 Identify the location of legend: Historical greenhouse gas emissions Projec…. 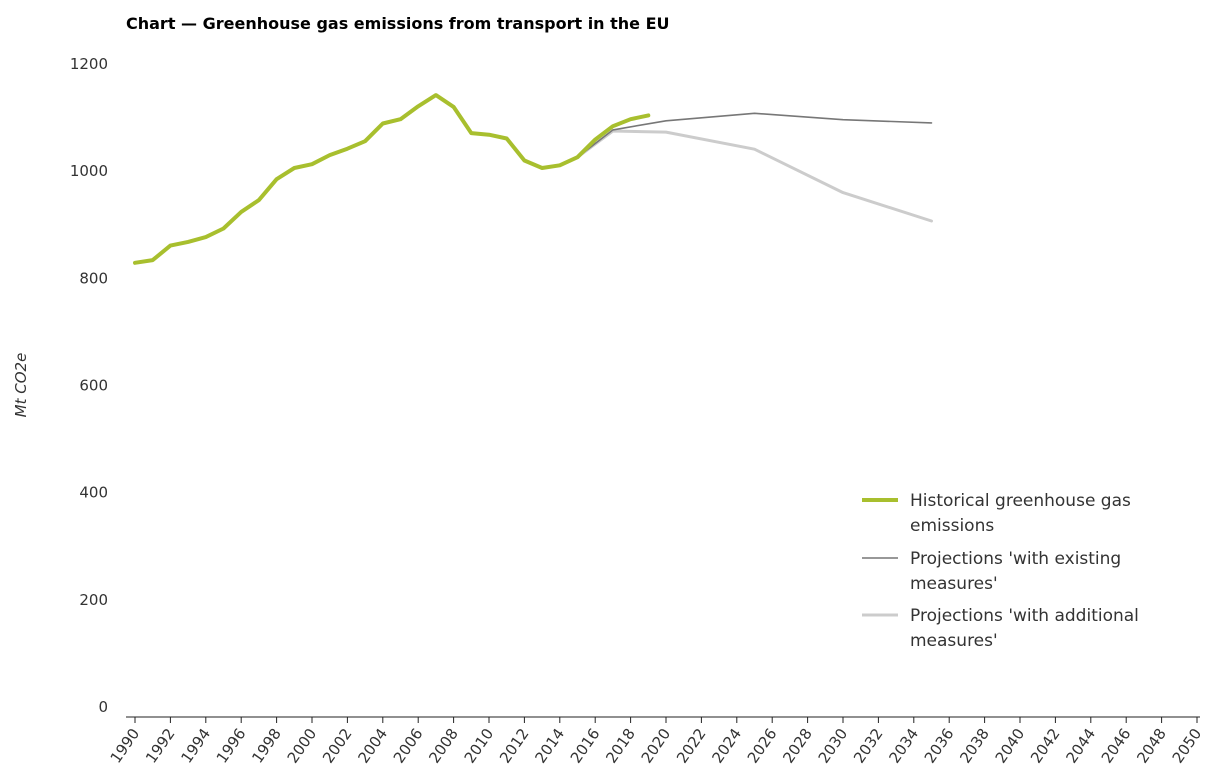
(1000, 571).